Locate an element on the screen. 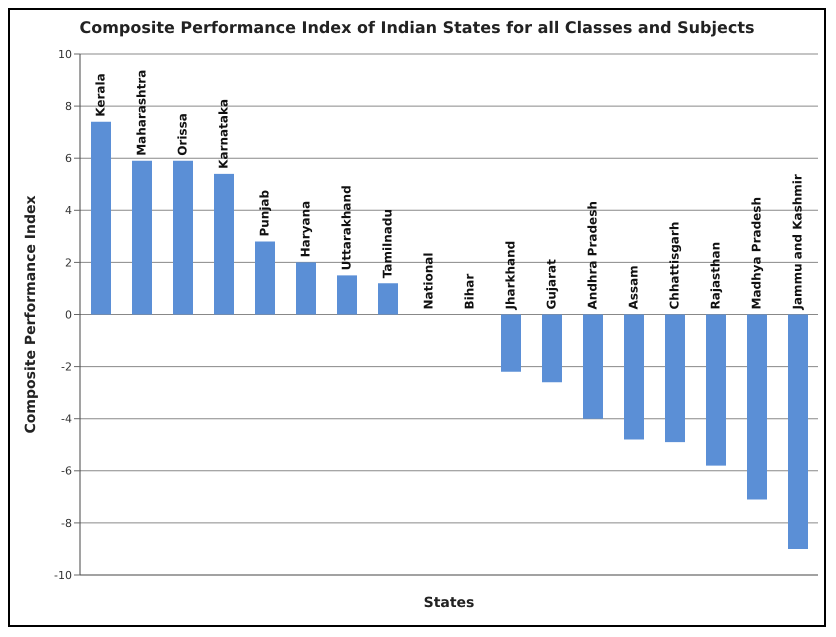  x-tick-label: Haryana is located at coordinates (305, 229).